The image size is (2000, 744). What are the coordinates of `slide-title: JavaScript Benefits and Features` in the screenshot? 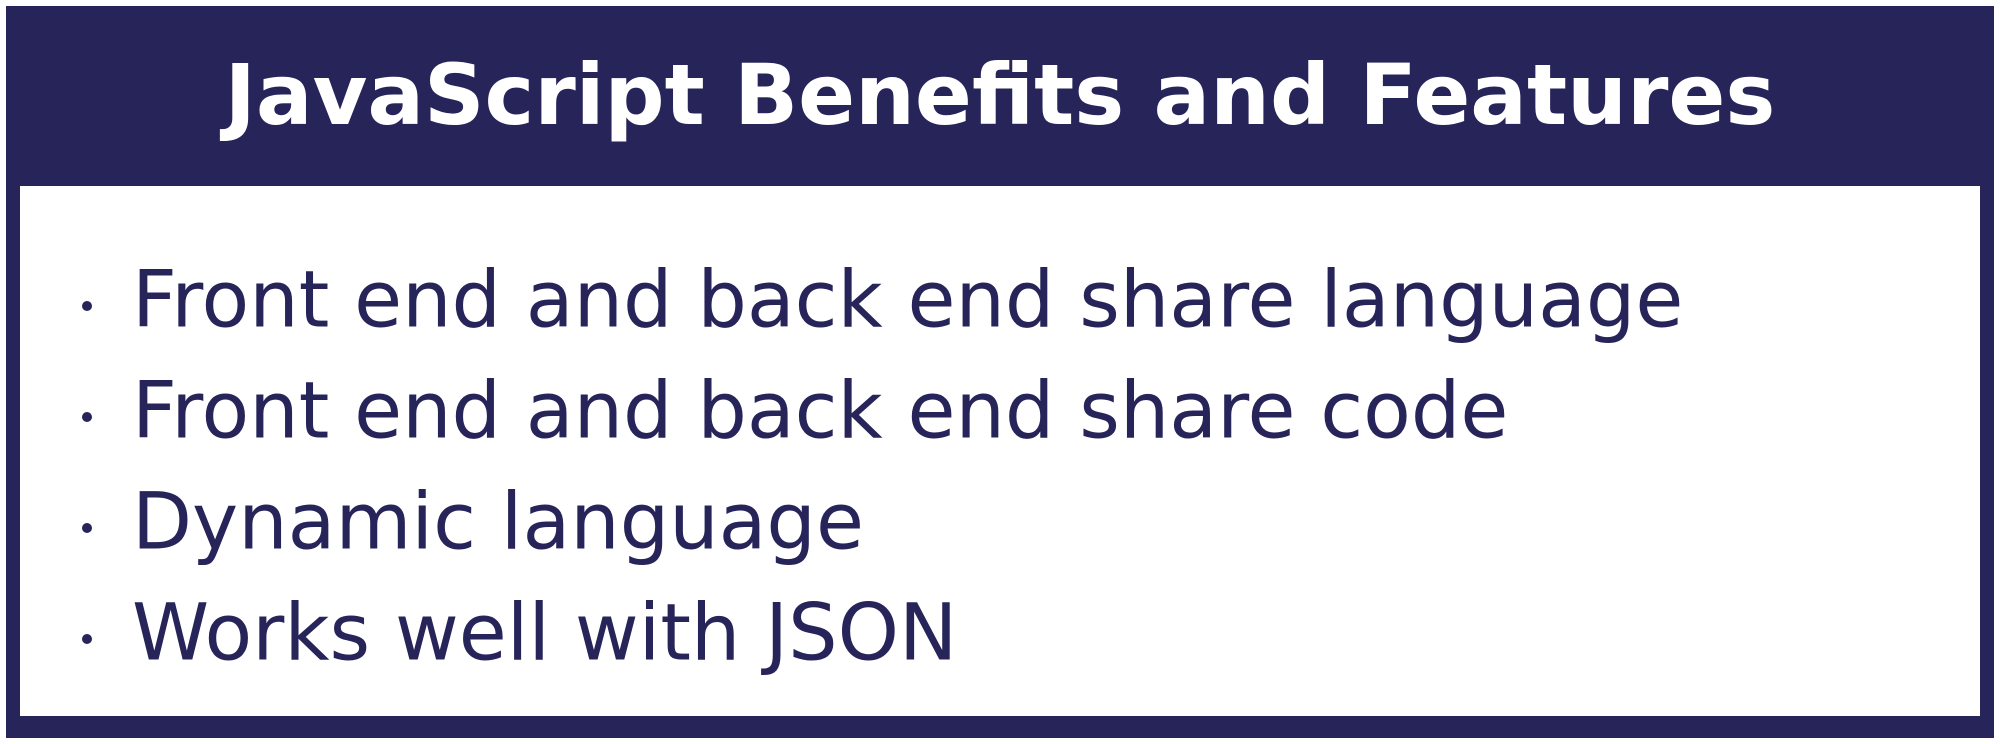 It's located at (1000, 95).